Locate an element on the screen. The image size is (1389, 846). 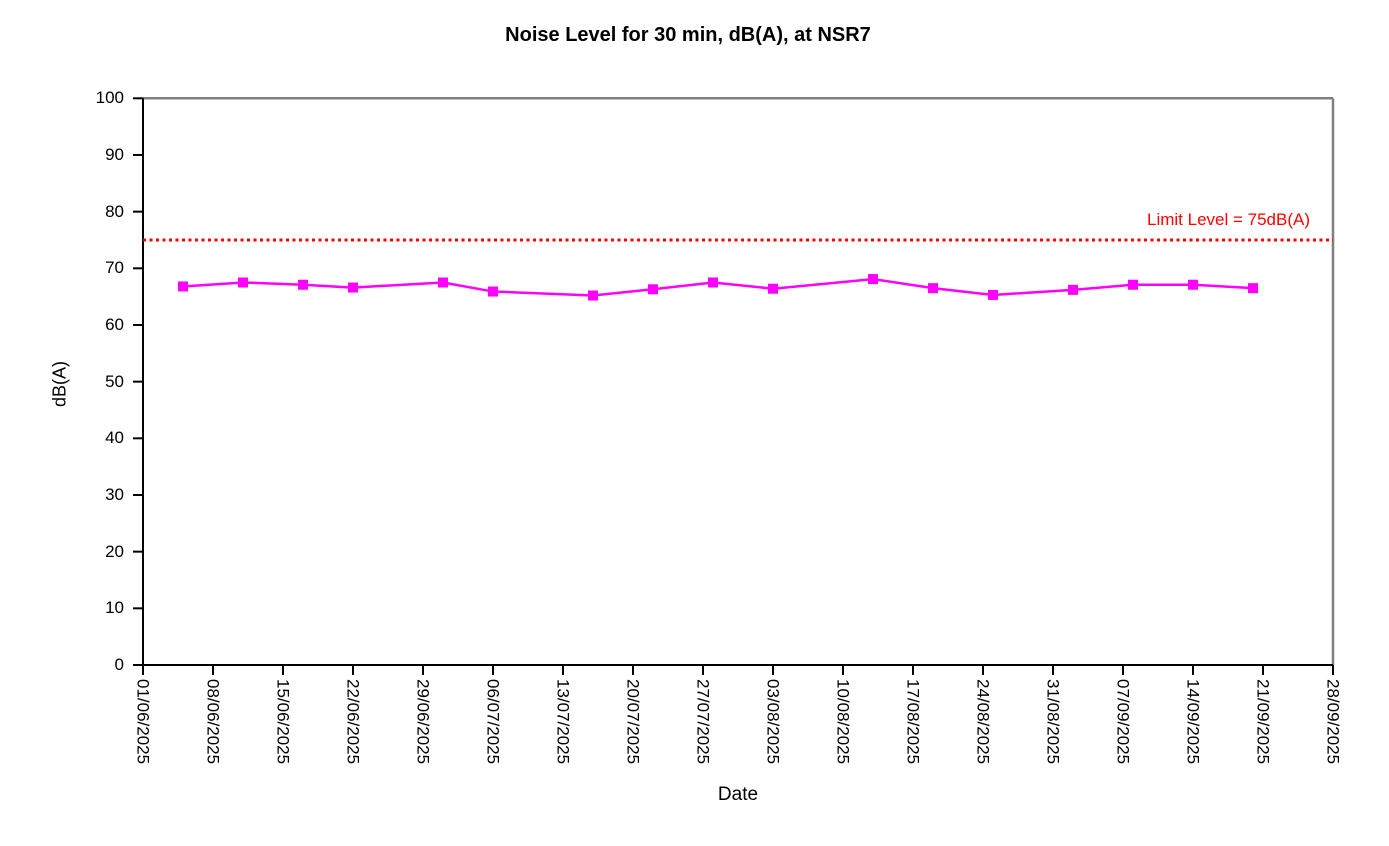
x-tick-label: 15/06/2025 is located at coordinates (283, 722).